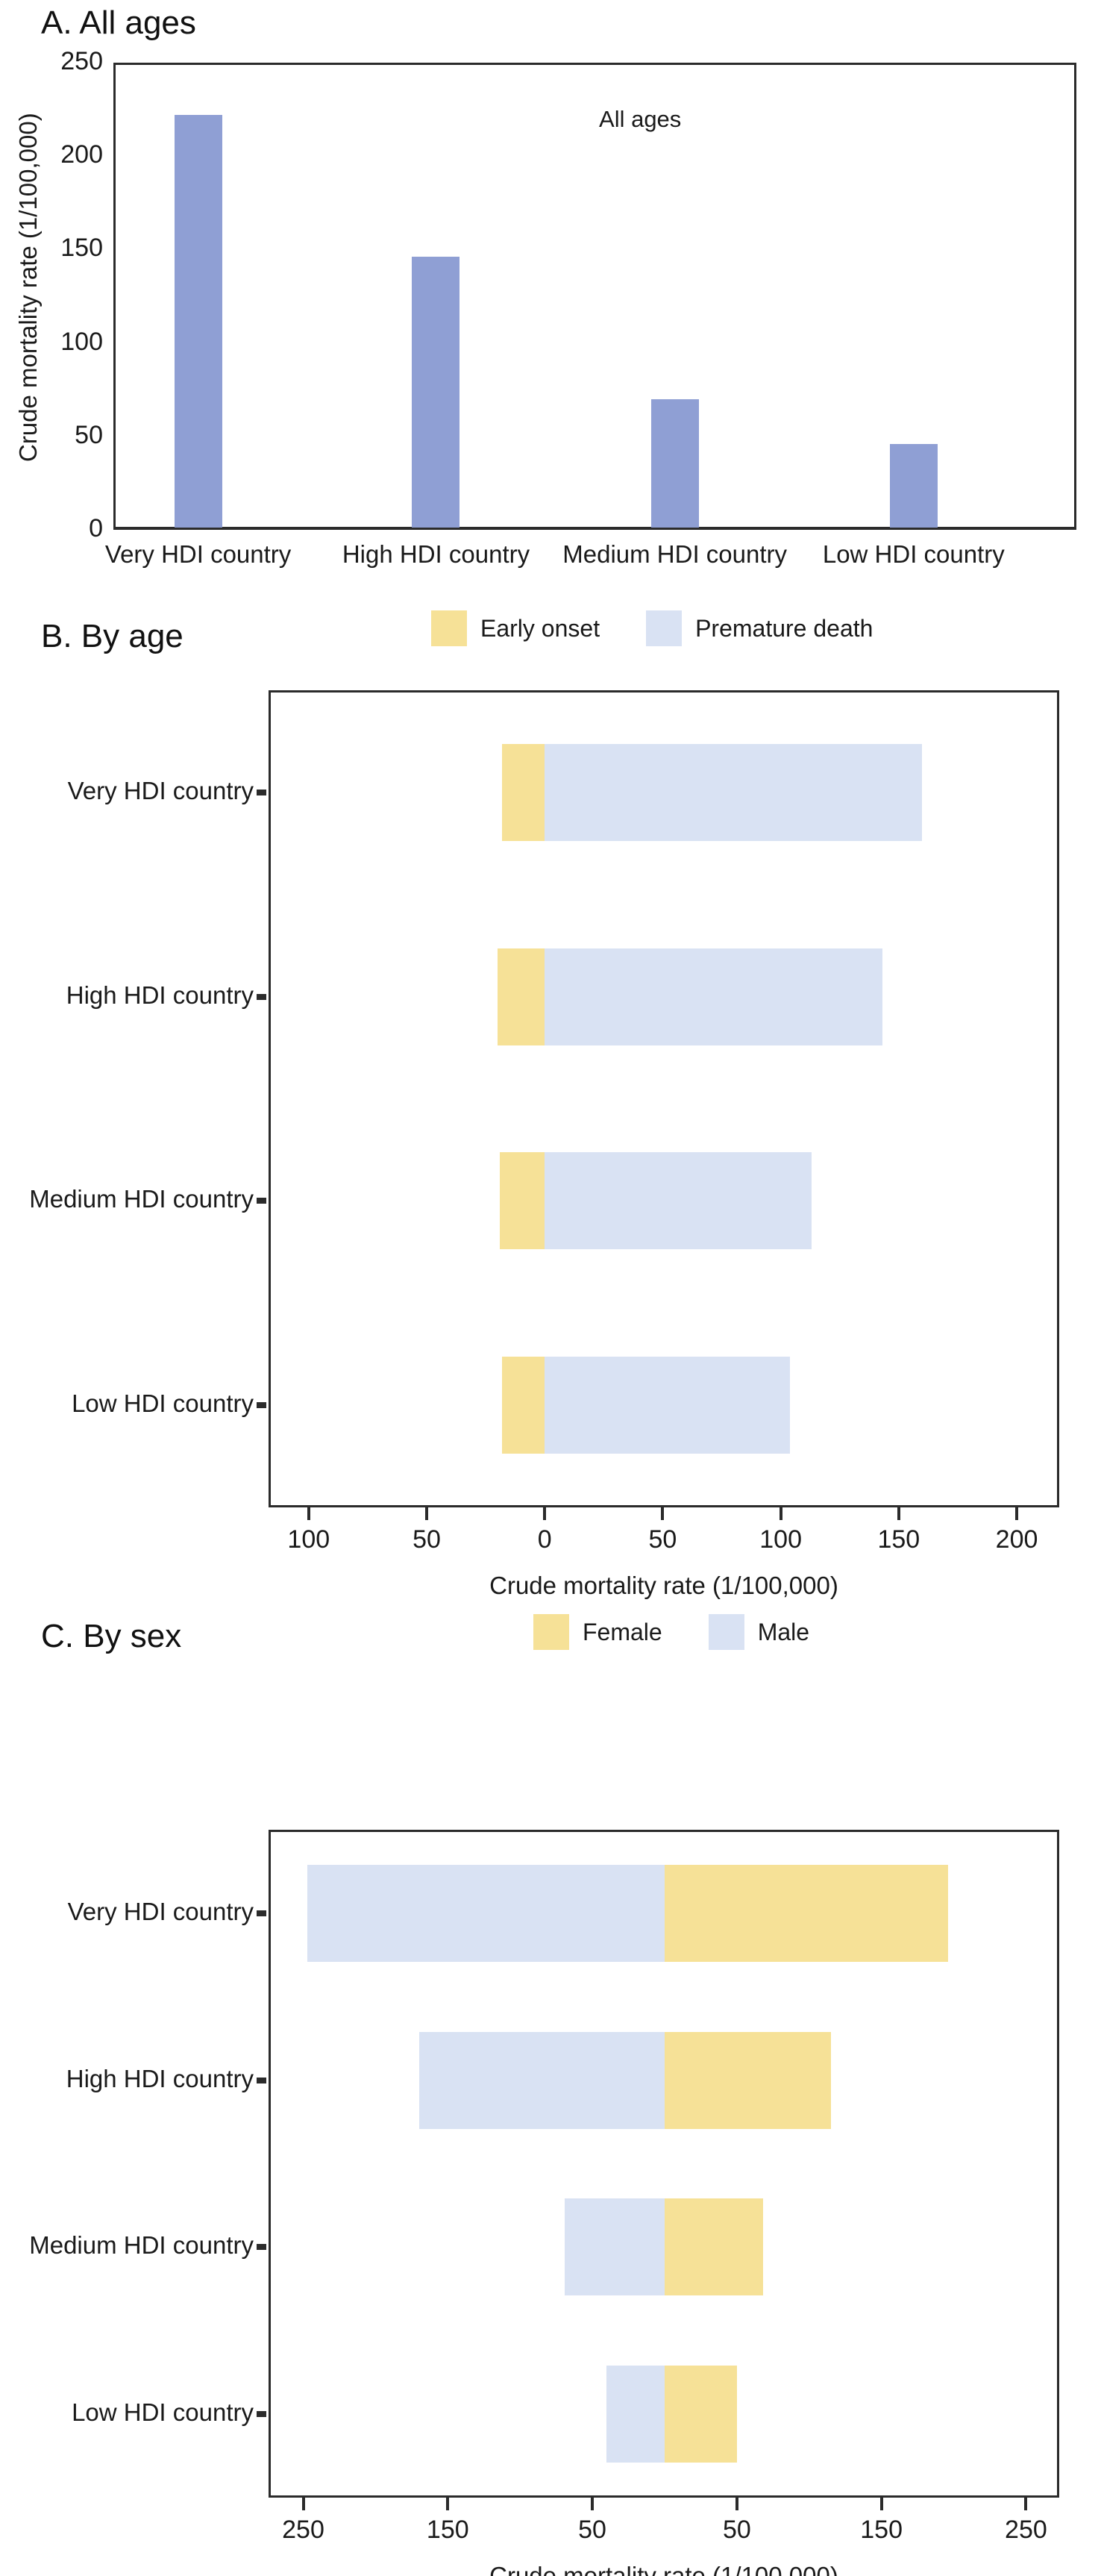 The height and width of the screenshot is (2576, 1101). I want to click on panel-c-category-high-hdi-country: High HDI country, so click(160, 2078).